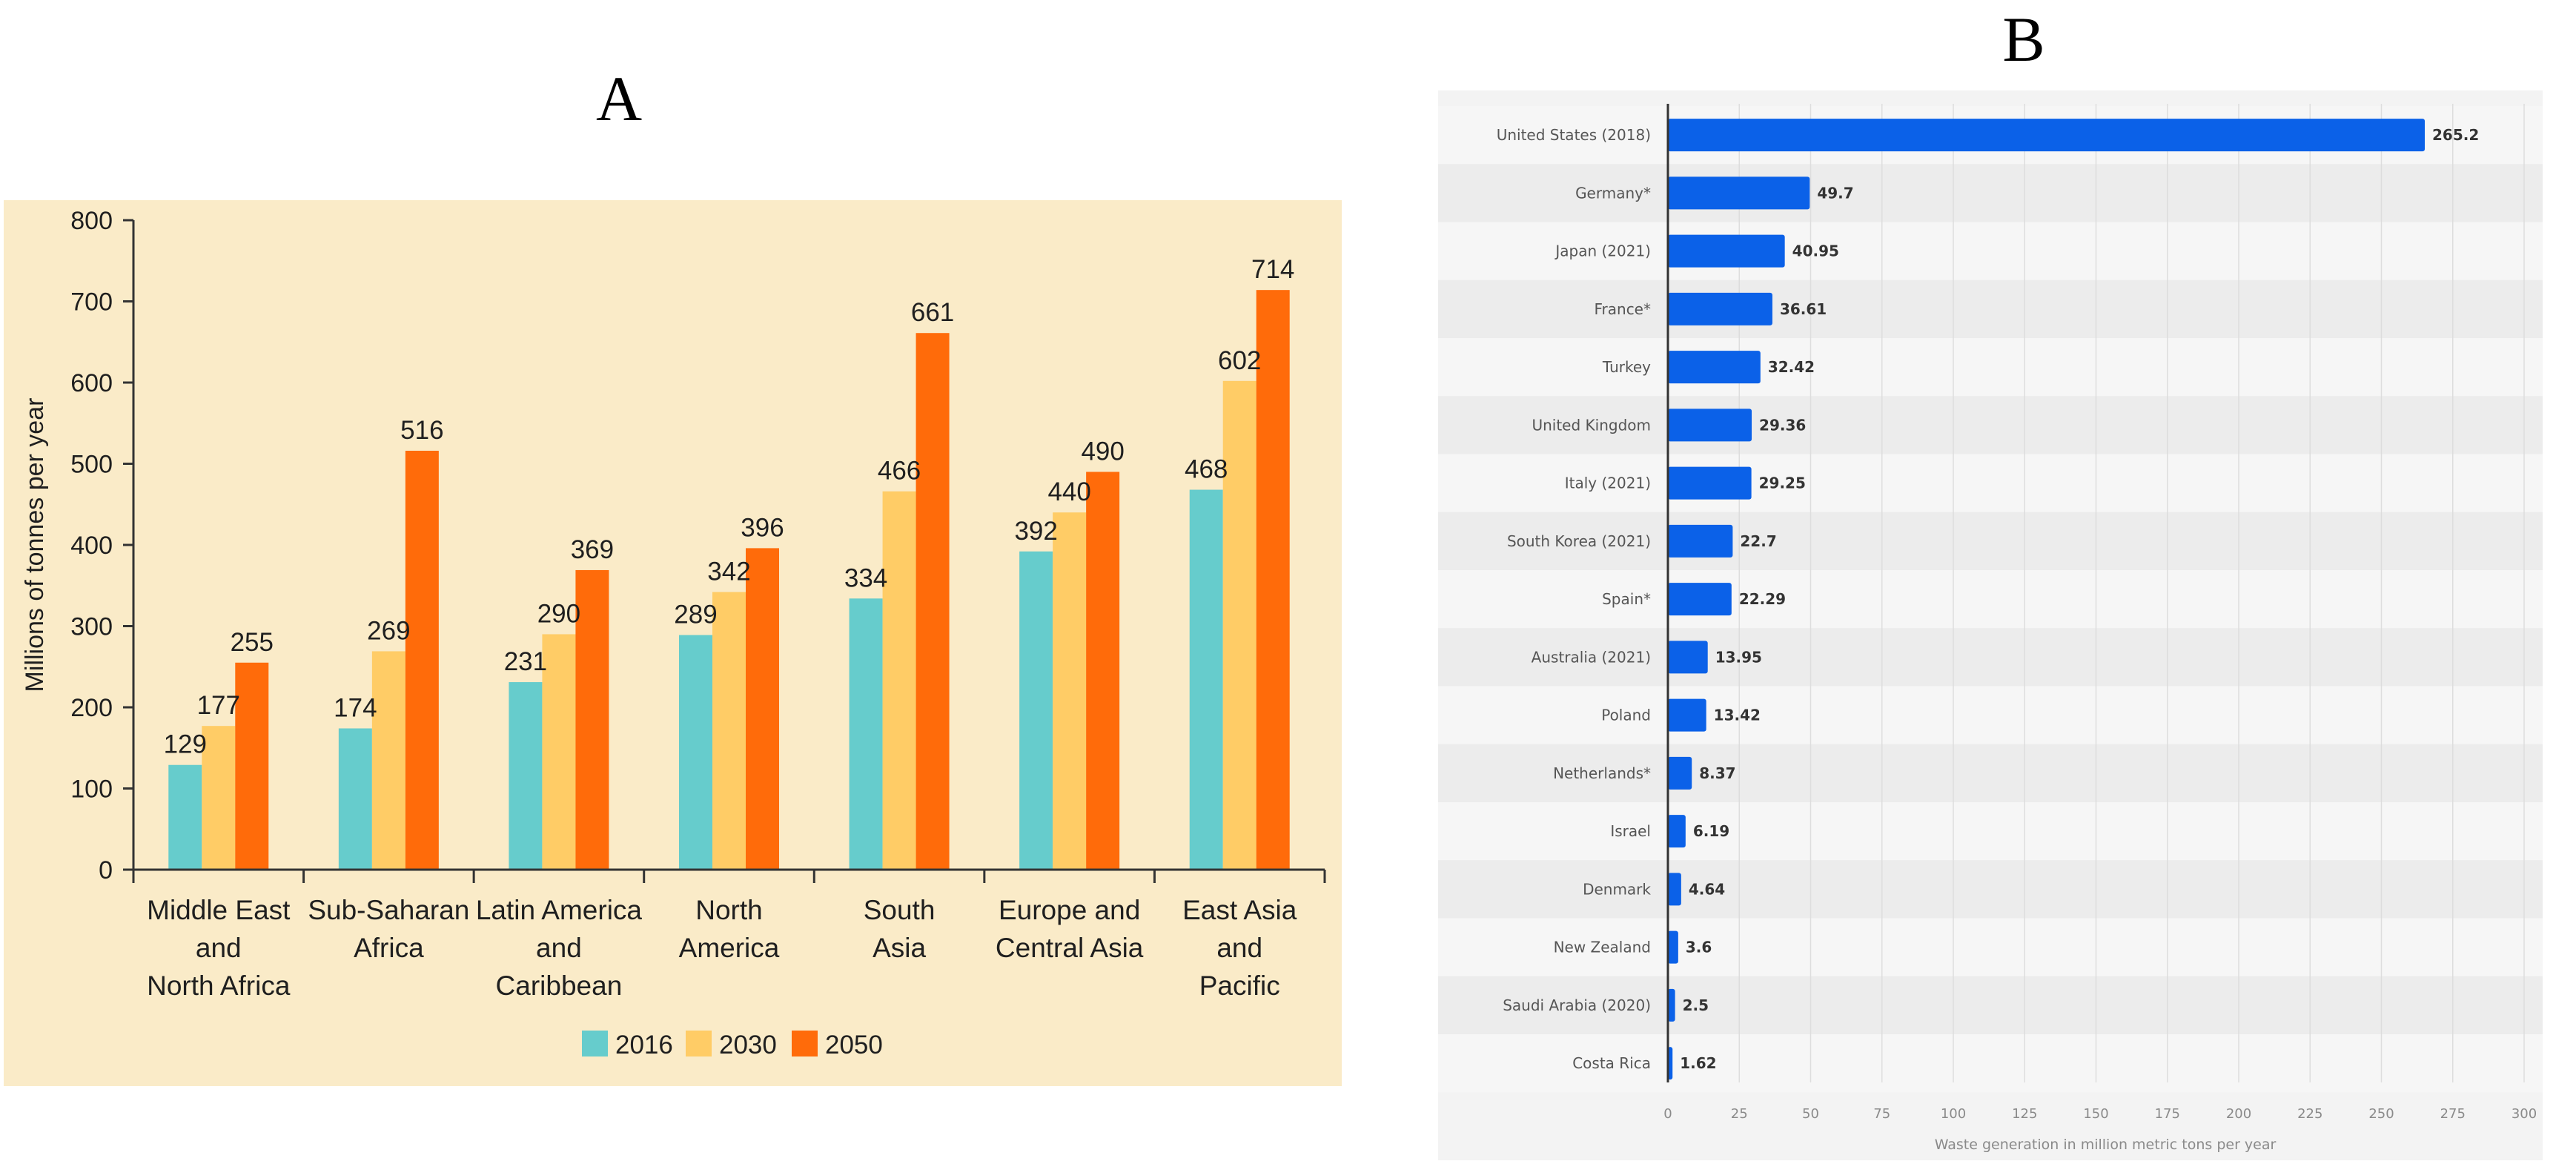  Describe the element at coordinates (1602, 948) in the screenshot. I see `category-label: New Zealand` at that location.